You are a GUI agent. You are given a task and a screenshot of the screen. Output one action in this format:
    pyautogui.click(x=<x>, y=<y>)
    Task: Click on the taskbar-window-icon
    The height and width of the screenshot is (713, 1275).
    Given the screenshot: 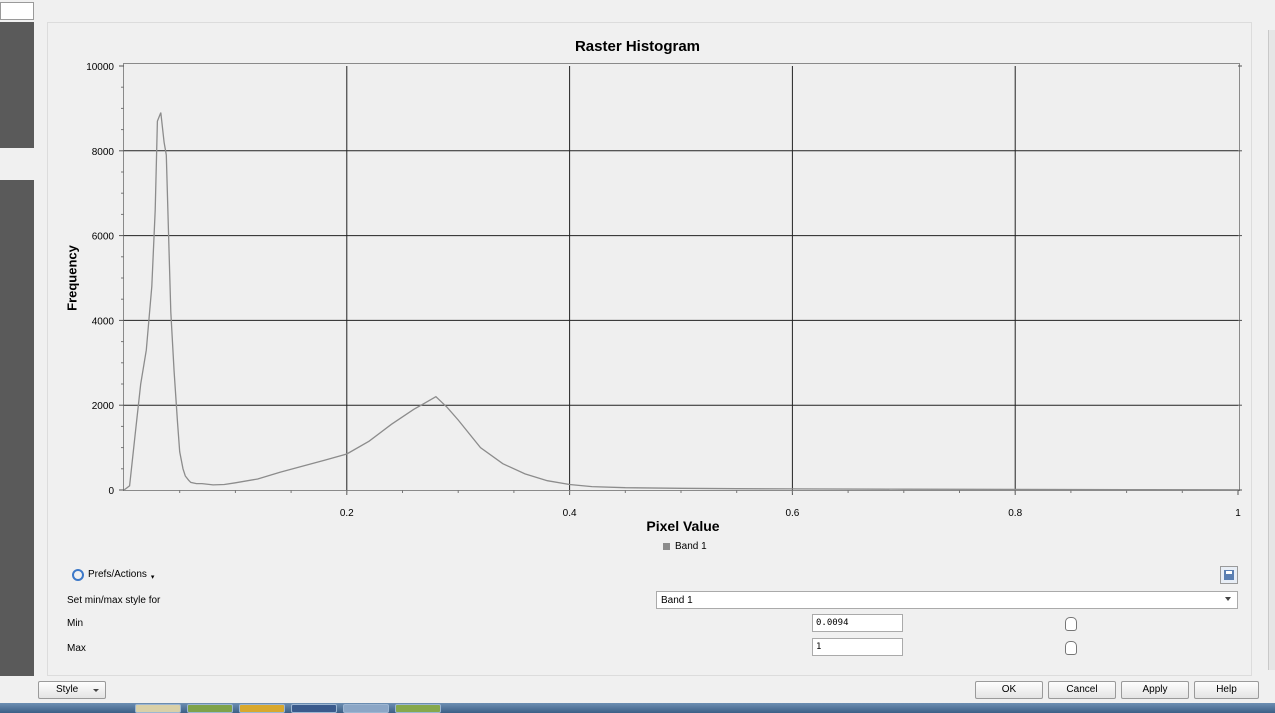 What is the action you would take?
    pyautogui.click(x=366, y=708)
    